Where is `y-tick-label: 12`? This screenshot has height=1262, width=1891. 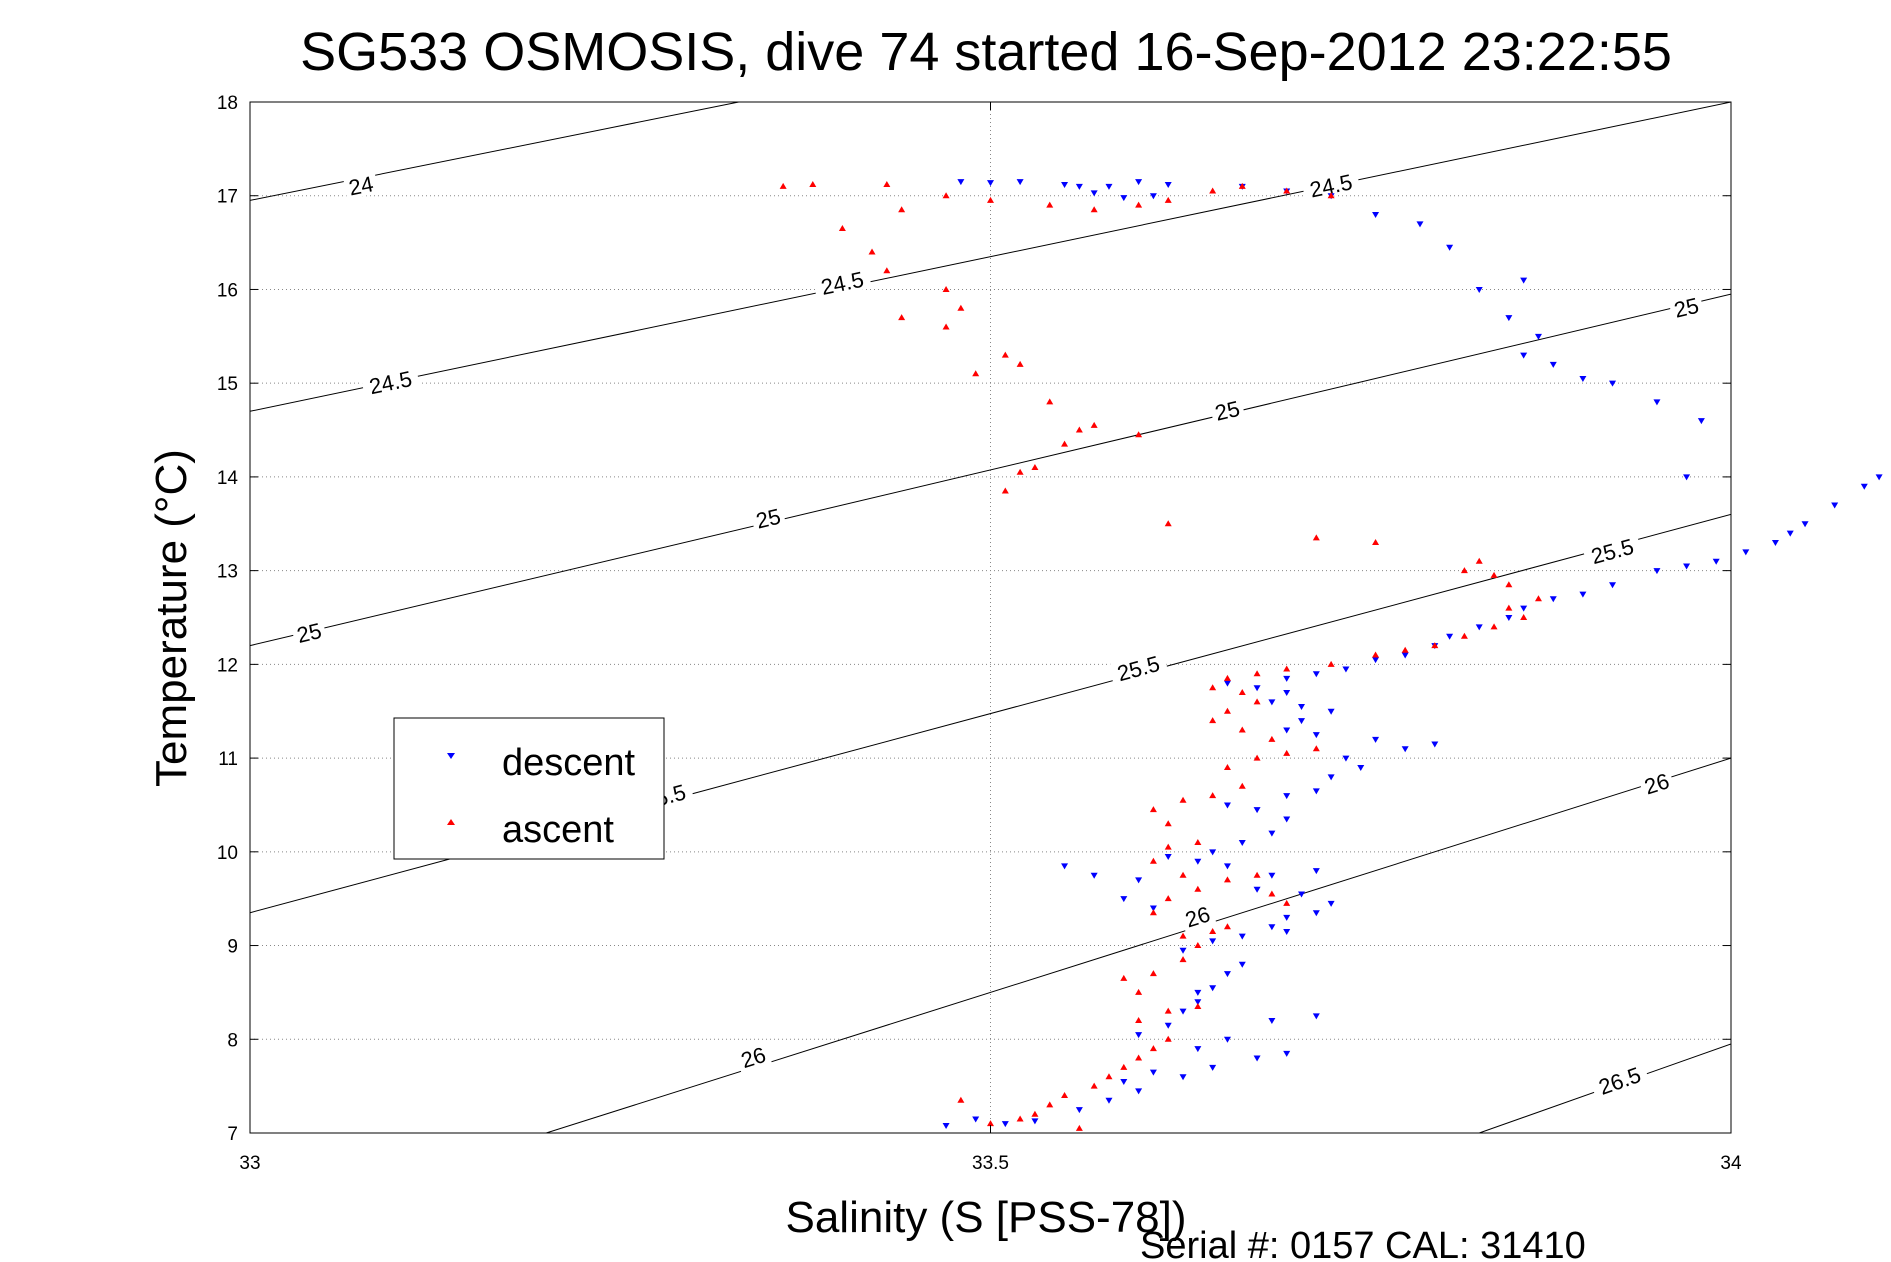
y-tick-label: 12 is located at coordinates (227, 665).